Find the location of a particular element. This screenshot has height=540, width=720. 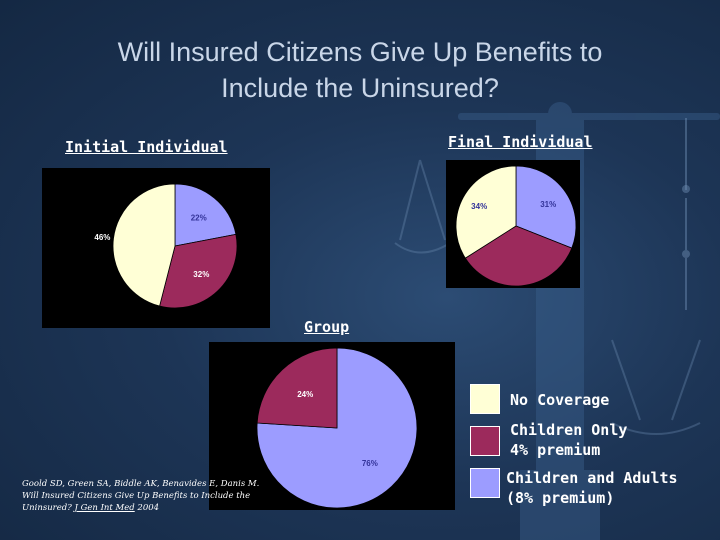

legend-children-adults-line-1: Children and Adults is located at coordinates (592, 478).